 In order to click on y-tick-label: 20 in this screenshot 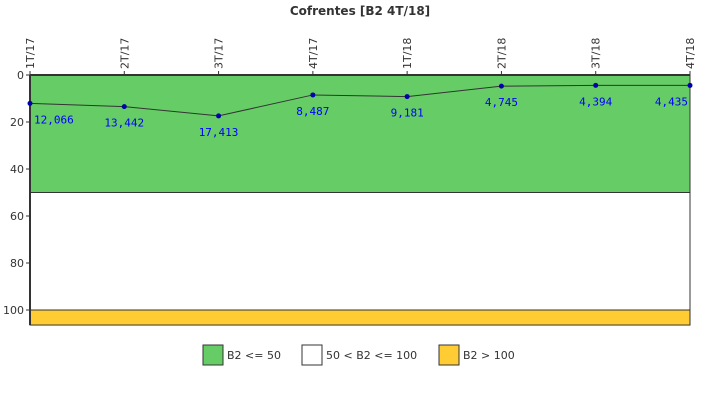, I will do `click(17, 122)`.